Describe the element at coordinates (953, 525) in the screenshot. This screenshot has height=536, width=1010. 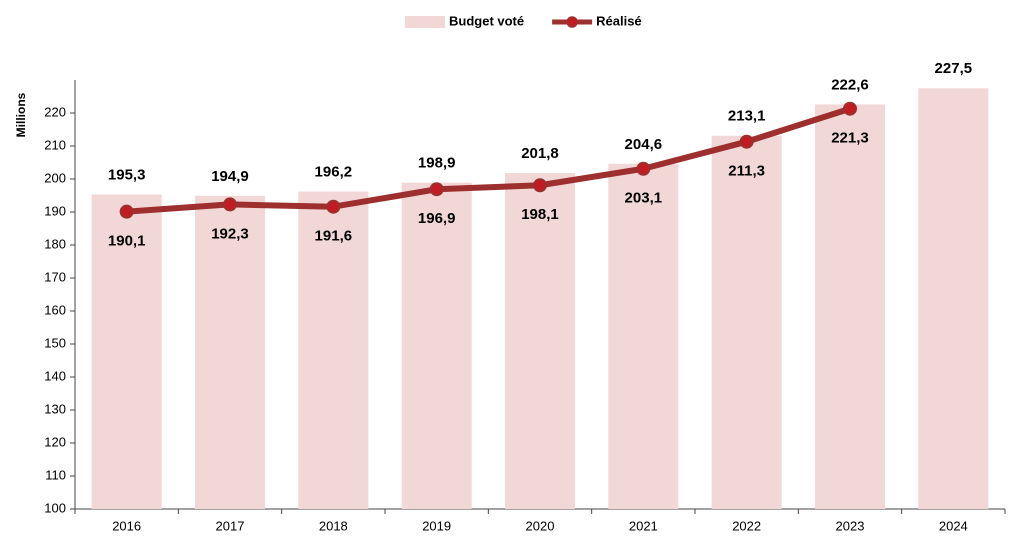
I see `x-tick-label: 2024` at that location.